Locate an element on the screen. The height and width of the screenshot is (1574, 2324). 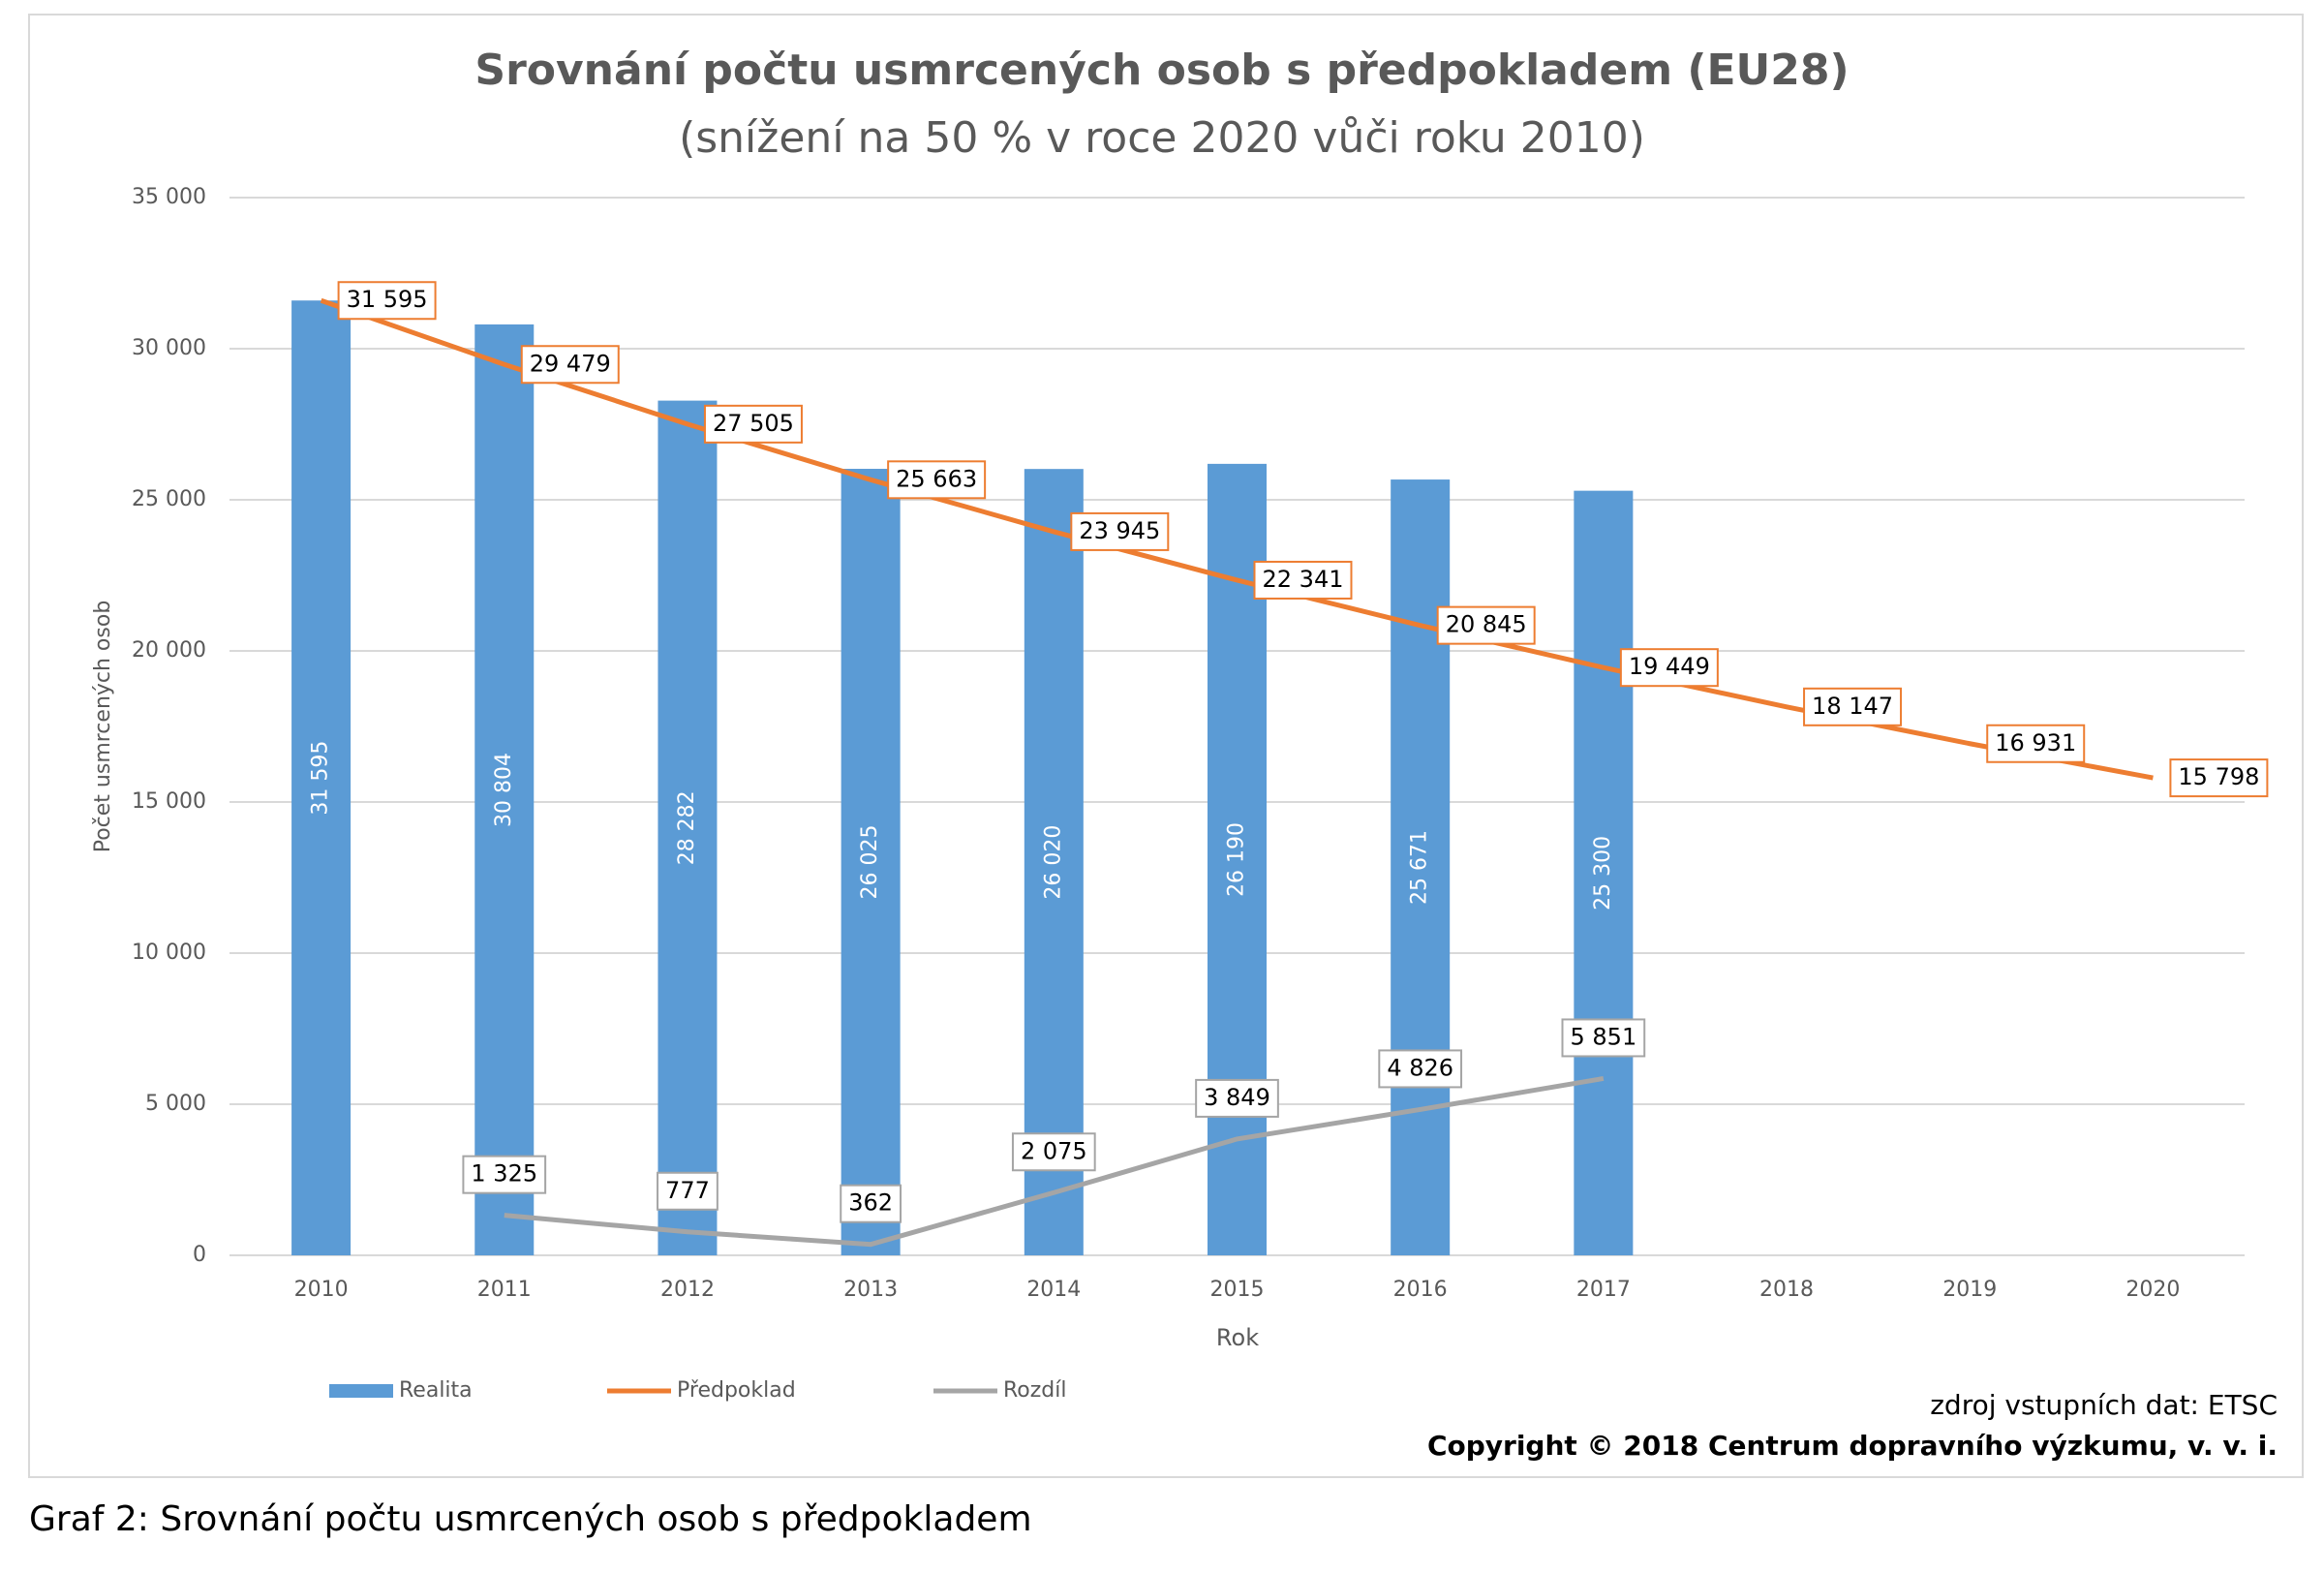
x-tick-label: 2011 is located at coordinates (505, 1290).